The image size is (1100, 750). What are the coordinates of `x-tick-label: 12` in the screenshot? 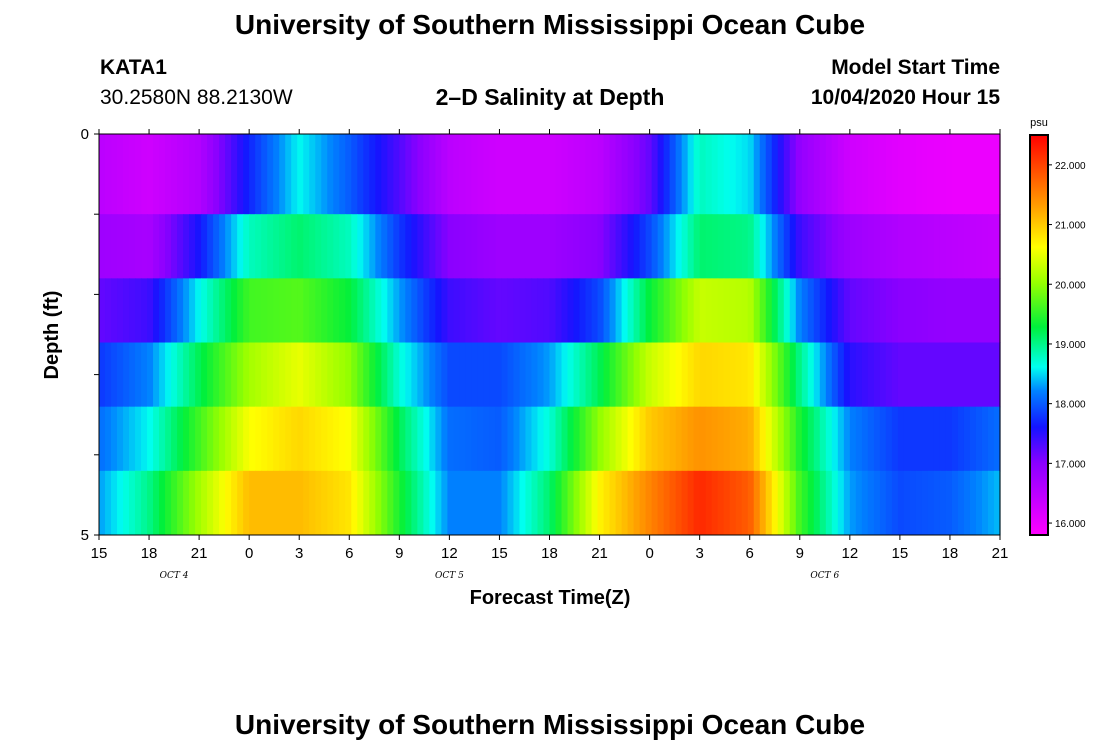 It's located at (449, 553).